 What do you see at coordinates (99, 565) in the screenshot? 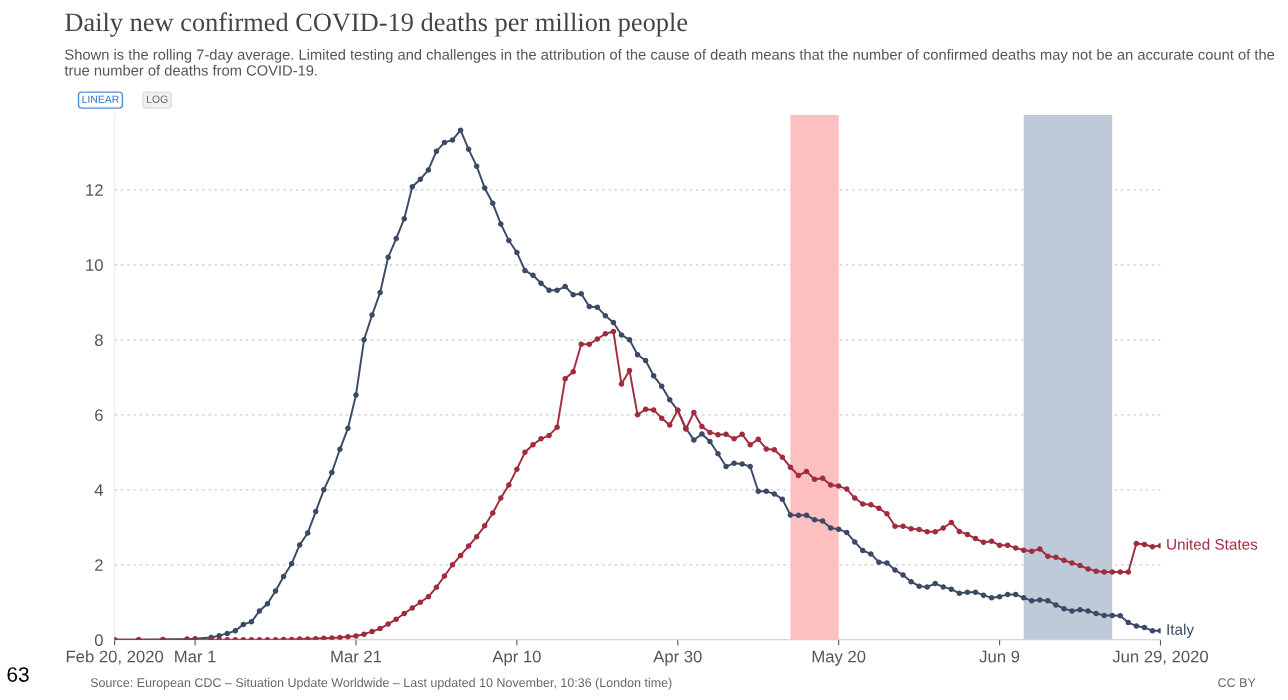
I see `y-tick-label: 2` at bounding box center [99, 565].